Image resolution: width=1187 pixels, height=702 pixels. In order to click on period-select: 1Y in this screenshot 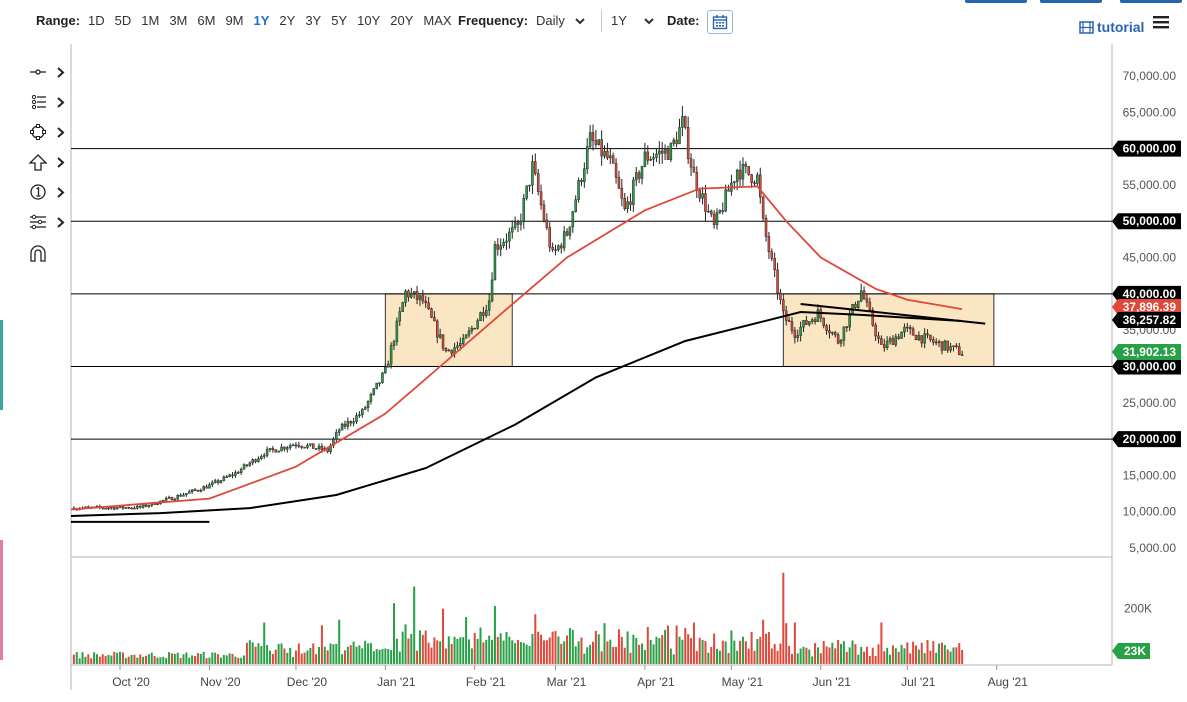, I will do `click(633, 20)`.